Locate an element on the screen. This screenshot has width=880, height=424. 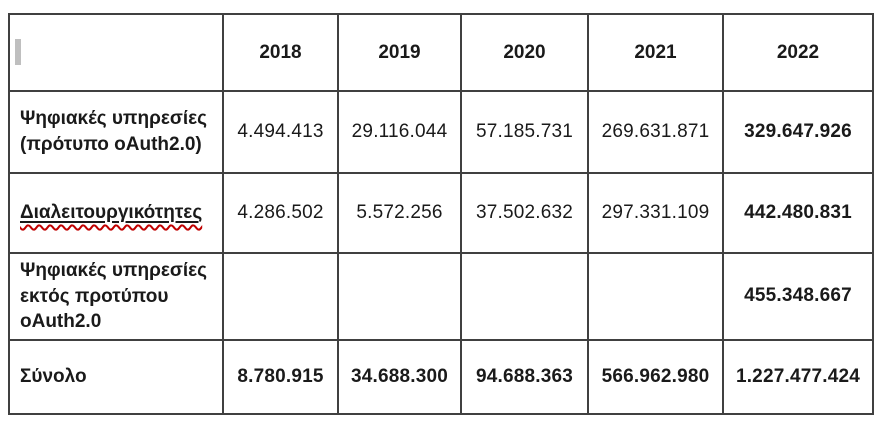
cell-2018-empty is located at coordinates (280, 296).